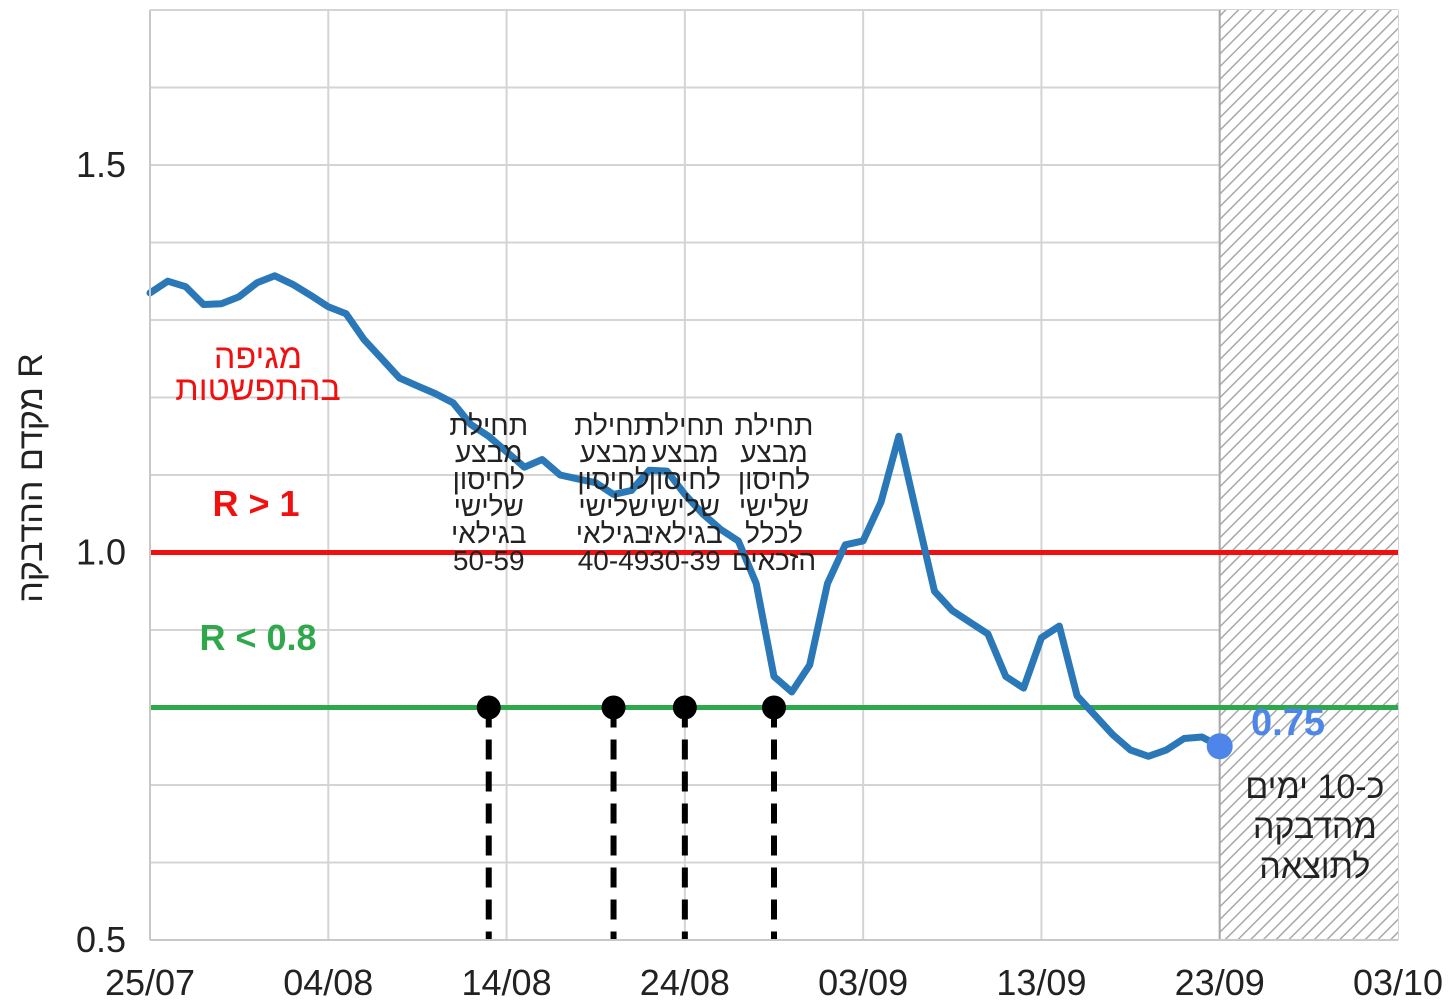  I want to click on hatched-area, so click(1308, 475).